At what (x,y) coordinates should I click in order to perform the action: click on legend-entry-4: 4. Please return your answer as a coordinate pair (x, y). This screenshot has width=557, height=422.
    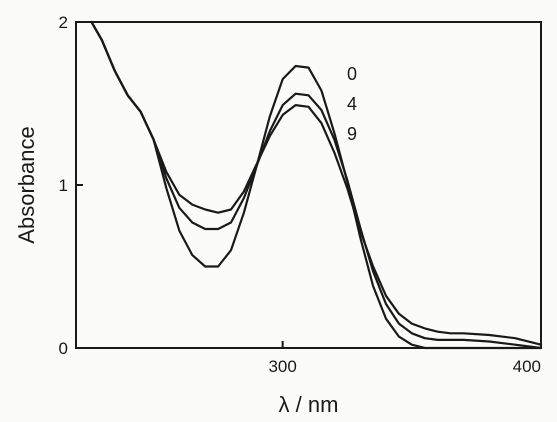
    Looking at the image, I should click on (352, 104).